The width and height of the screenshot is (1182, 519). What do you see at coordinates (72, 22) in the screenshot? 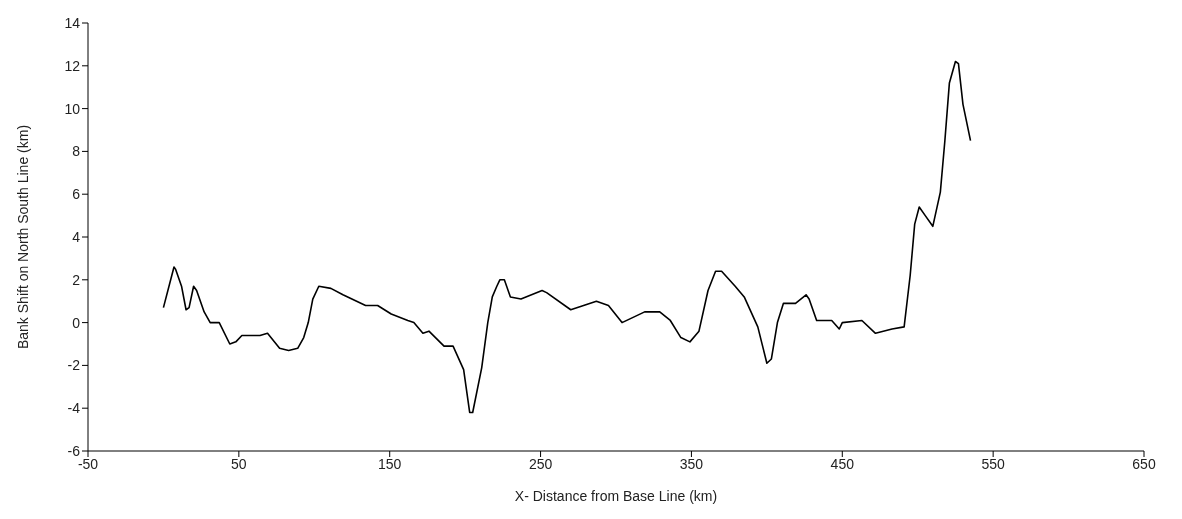
I see `y-tick-label: 14` at bounding box center [72, 22].